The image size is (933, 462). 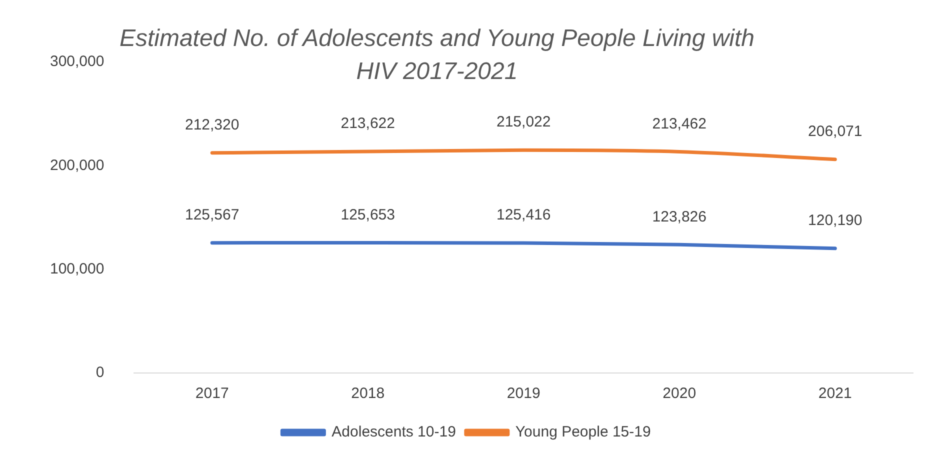 What do you see at coordinates (437, 55) in the screenshot?
I see `chart-title: Estimated No. of Adolescents and Young People Living with HIV 2017-2021` at bounding box center [437, 55].